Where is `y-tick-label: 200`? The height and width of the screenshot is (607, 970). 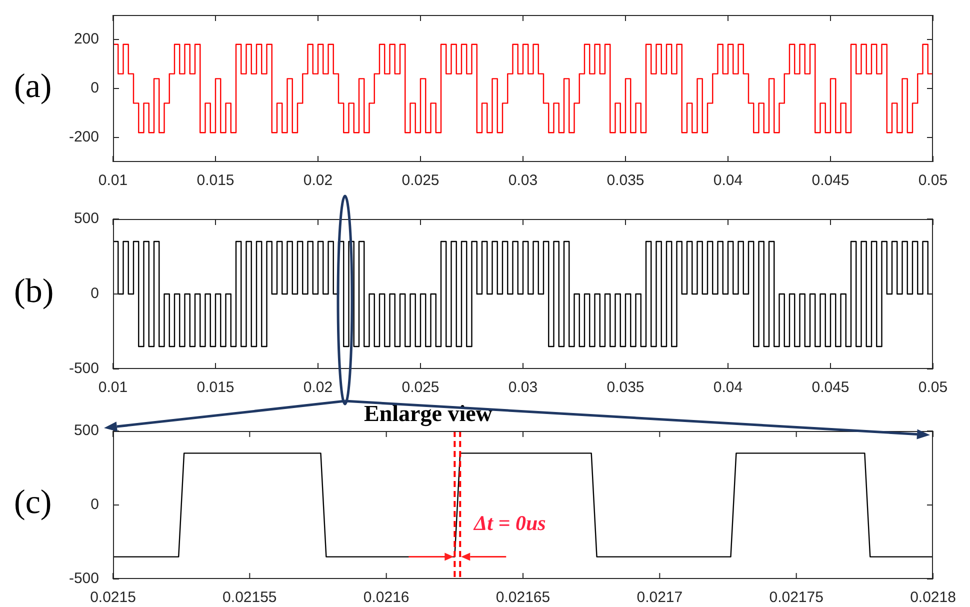 y-tick-label: 200 is located at coordinates (86, 39).